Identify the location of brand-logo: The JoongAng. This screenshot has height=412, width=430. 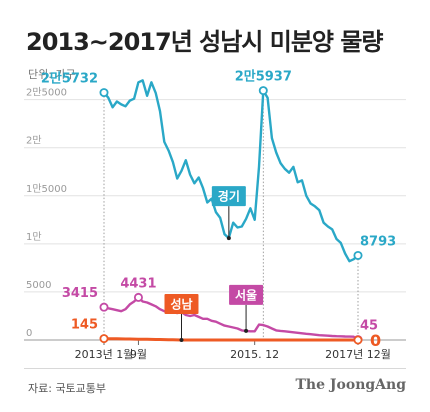
(350, 385).